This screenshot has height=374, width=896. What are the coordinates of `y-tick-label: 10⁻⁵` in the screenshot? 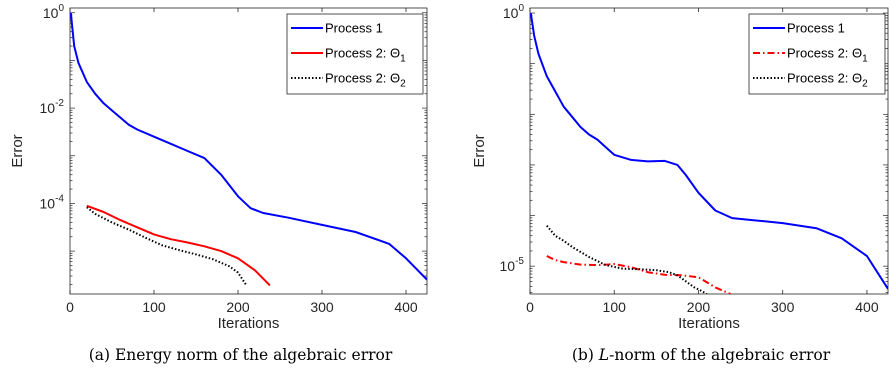 It's located at (512, 265).